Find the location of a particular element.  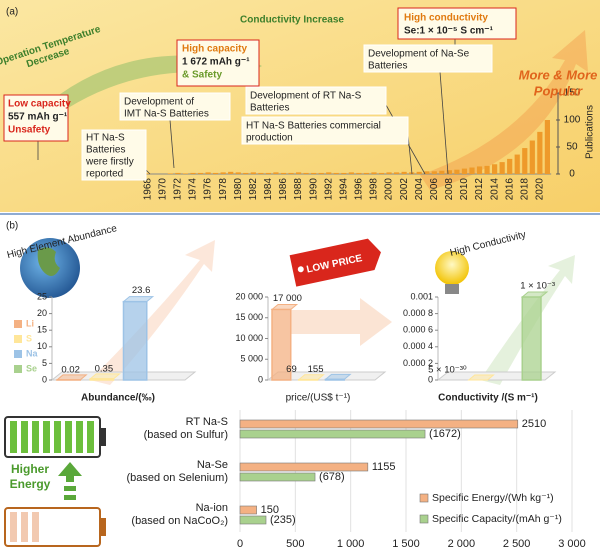

annotation-text: 557 mAh g⁻¹ is located at coordinates (38, 117).